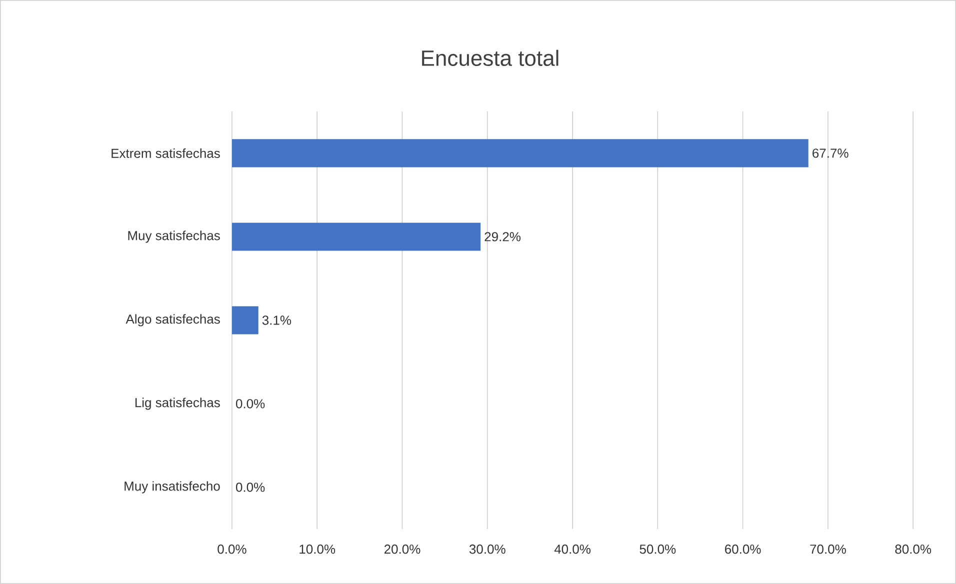 This screenshot has height=584, width=956. I want to click on chart-title: Encuesta total, so click(490, 58).